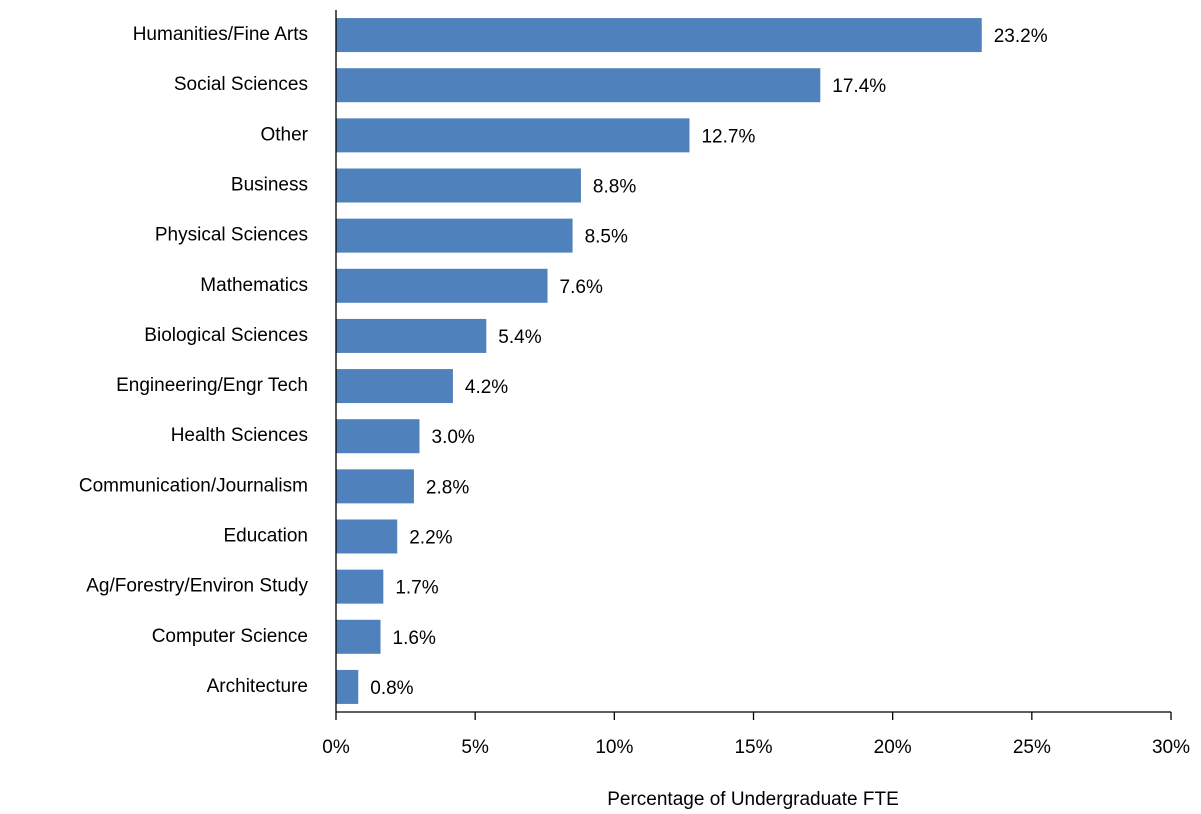 The width and height of the screenshot is (1201, 814). Describe the element at coordinates (197, 586) in the screenshot. I see `y-tick-label: Ag/Forestry/Environ Study` at that location.